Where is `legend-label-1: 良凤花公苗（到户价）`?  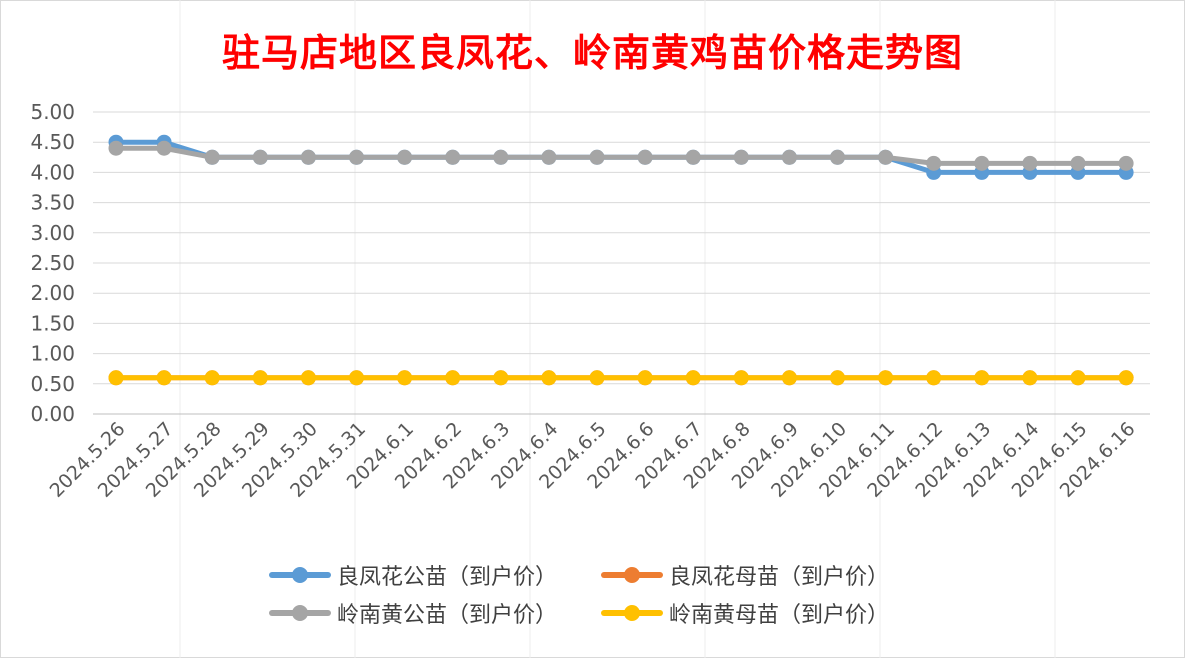 legend-label-1: 良凤花公苗（到户价） is located at coordinates (447, 577).